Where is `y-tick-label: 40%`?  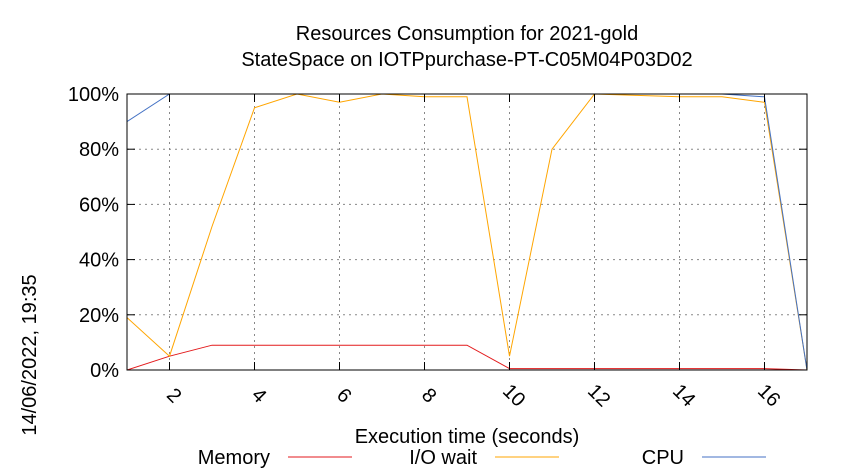 y-tick-label: 40% is located at coordinates (99, 261).